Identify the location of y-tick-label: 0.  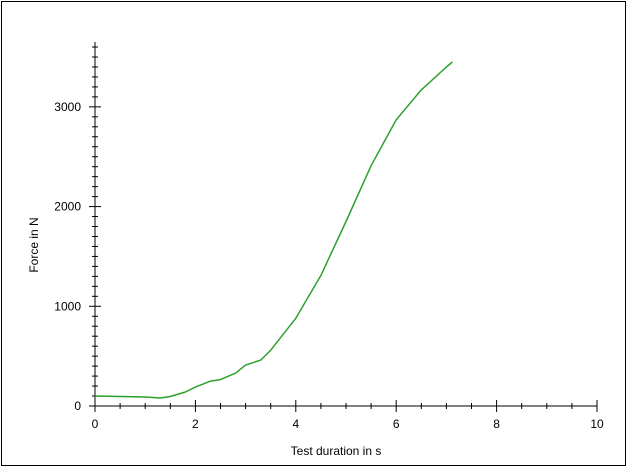
(77, 406).